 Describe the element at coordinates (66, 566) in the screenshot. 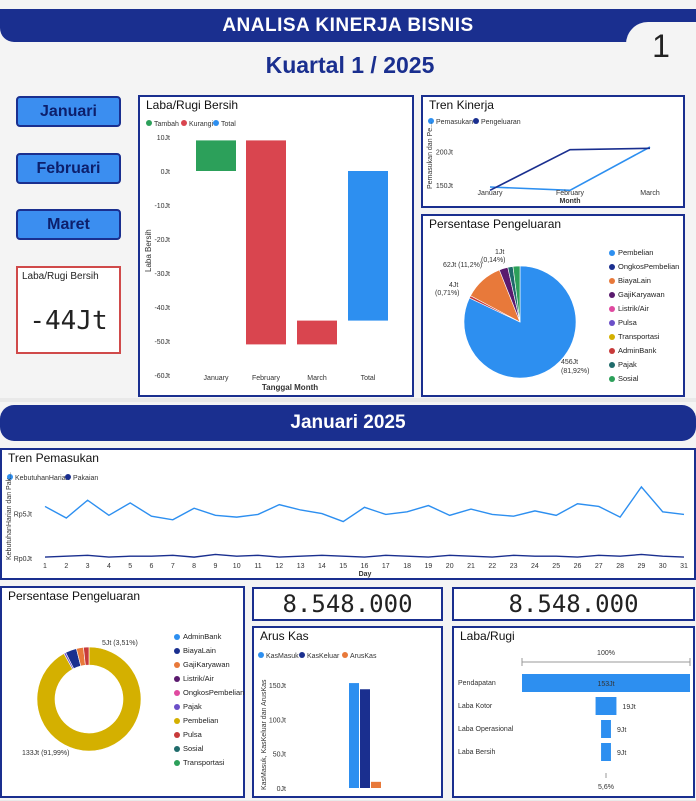

I see `tren-pemasukan-x-tick: 2` at that location.